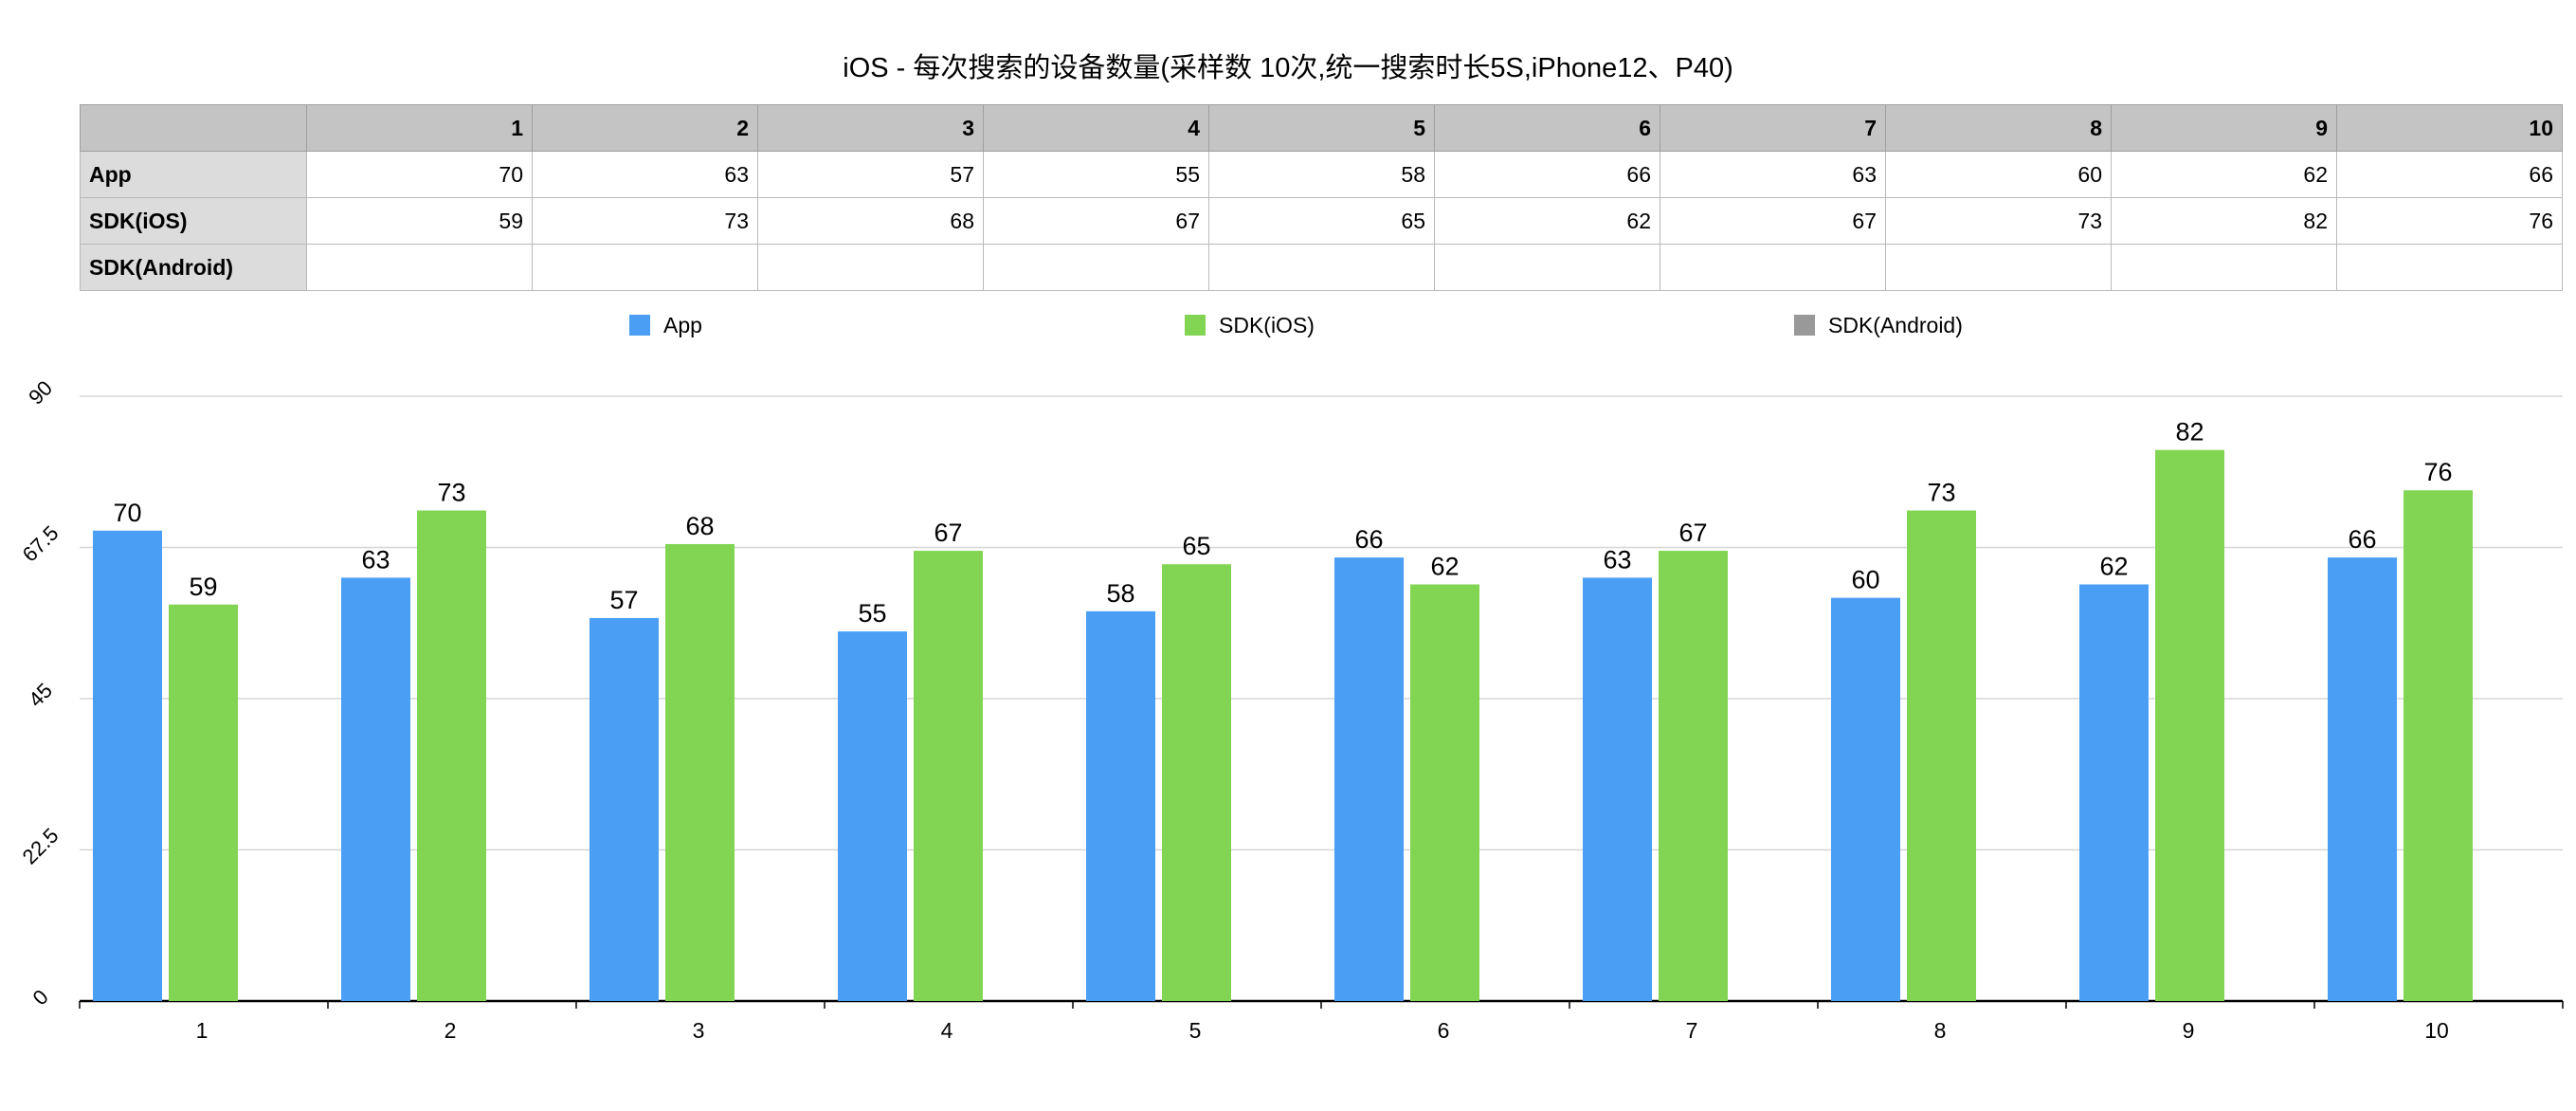 The height and width of the screenshot is (1111, 2576). I want to click on table-cell: 66, so click(2449, 174).